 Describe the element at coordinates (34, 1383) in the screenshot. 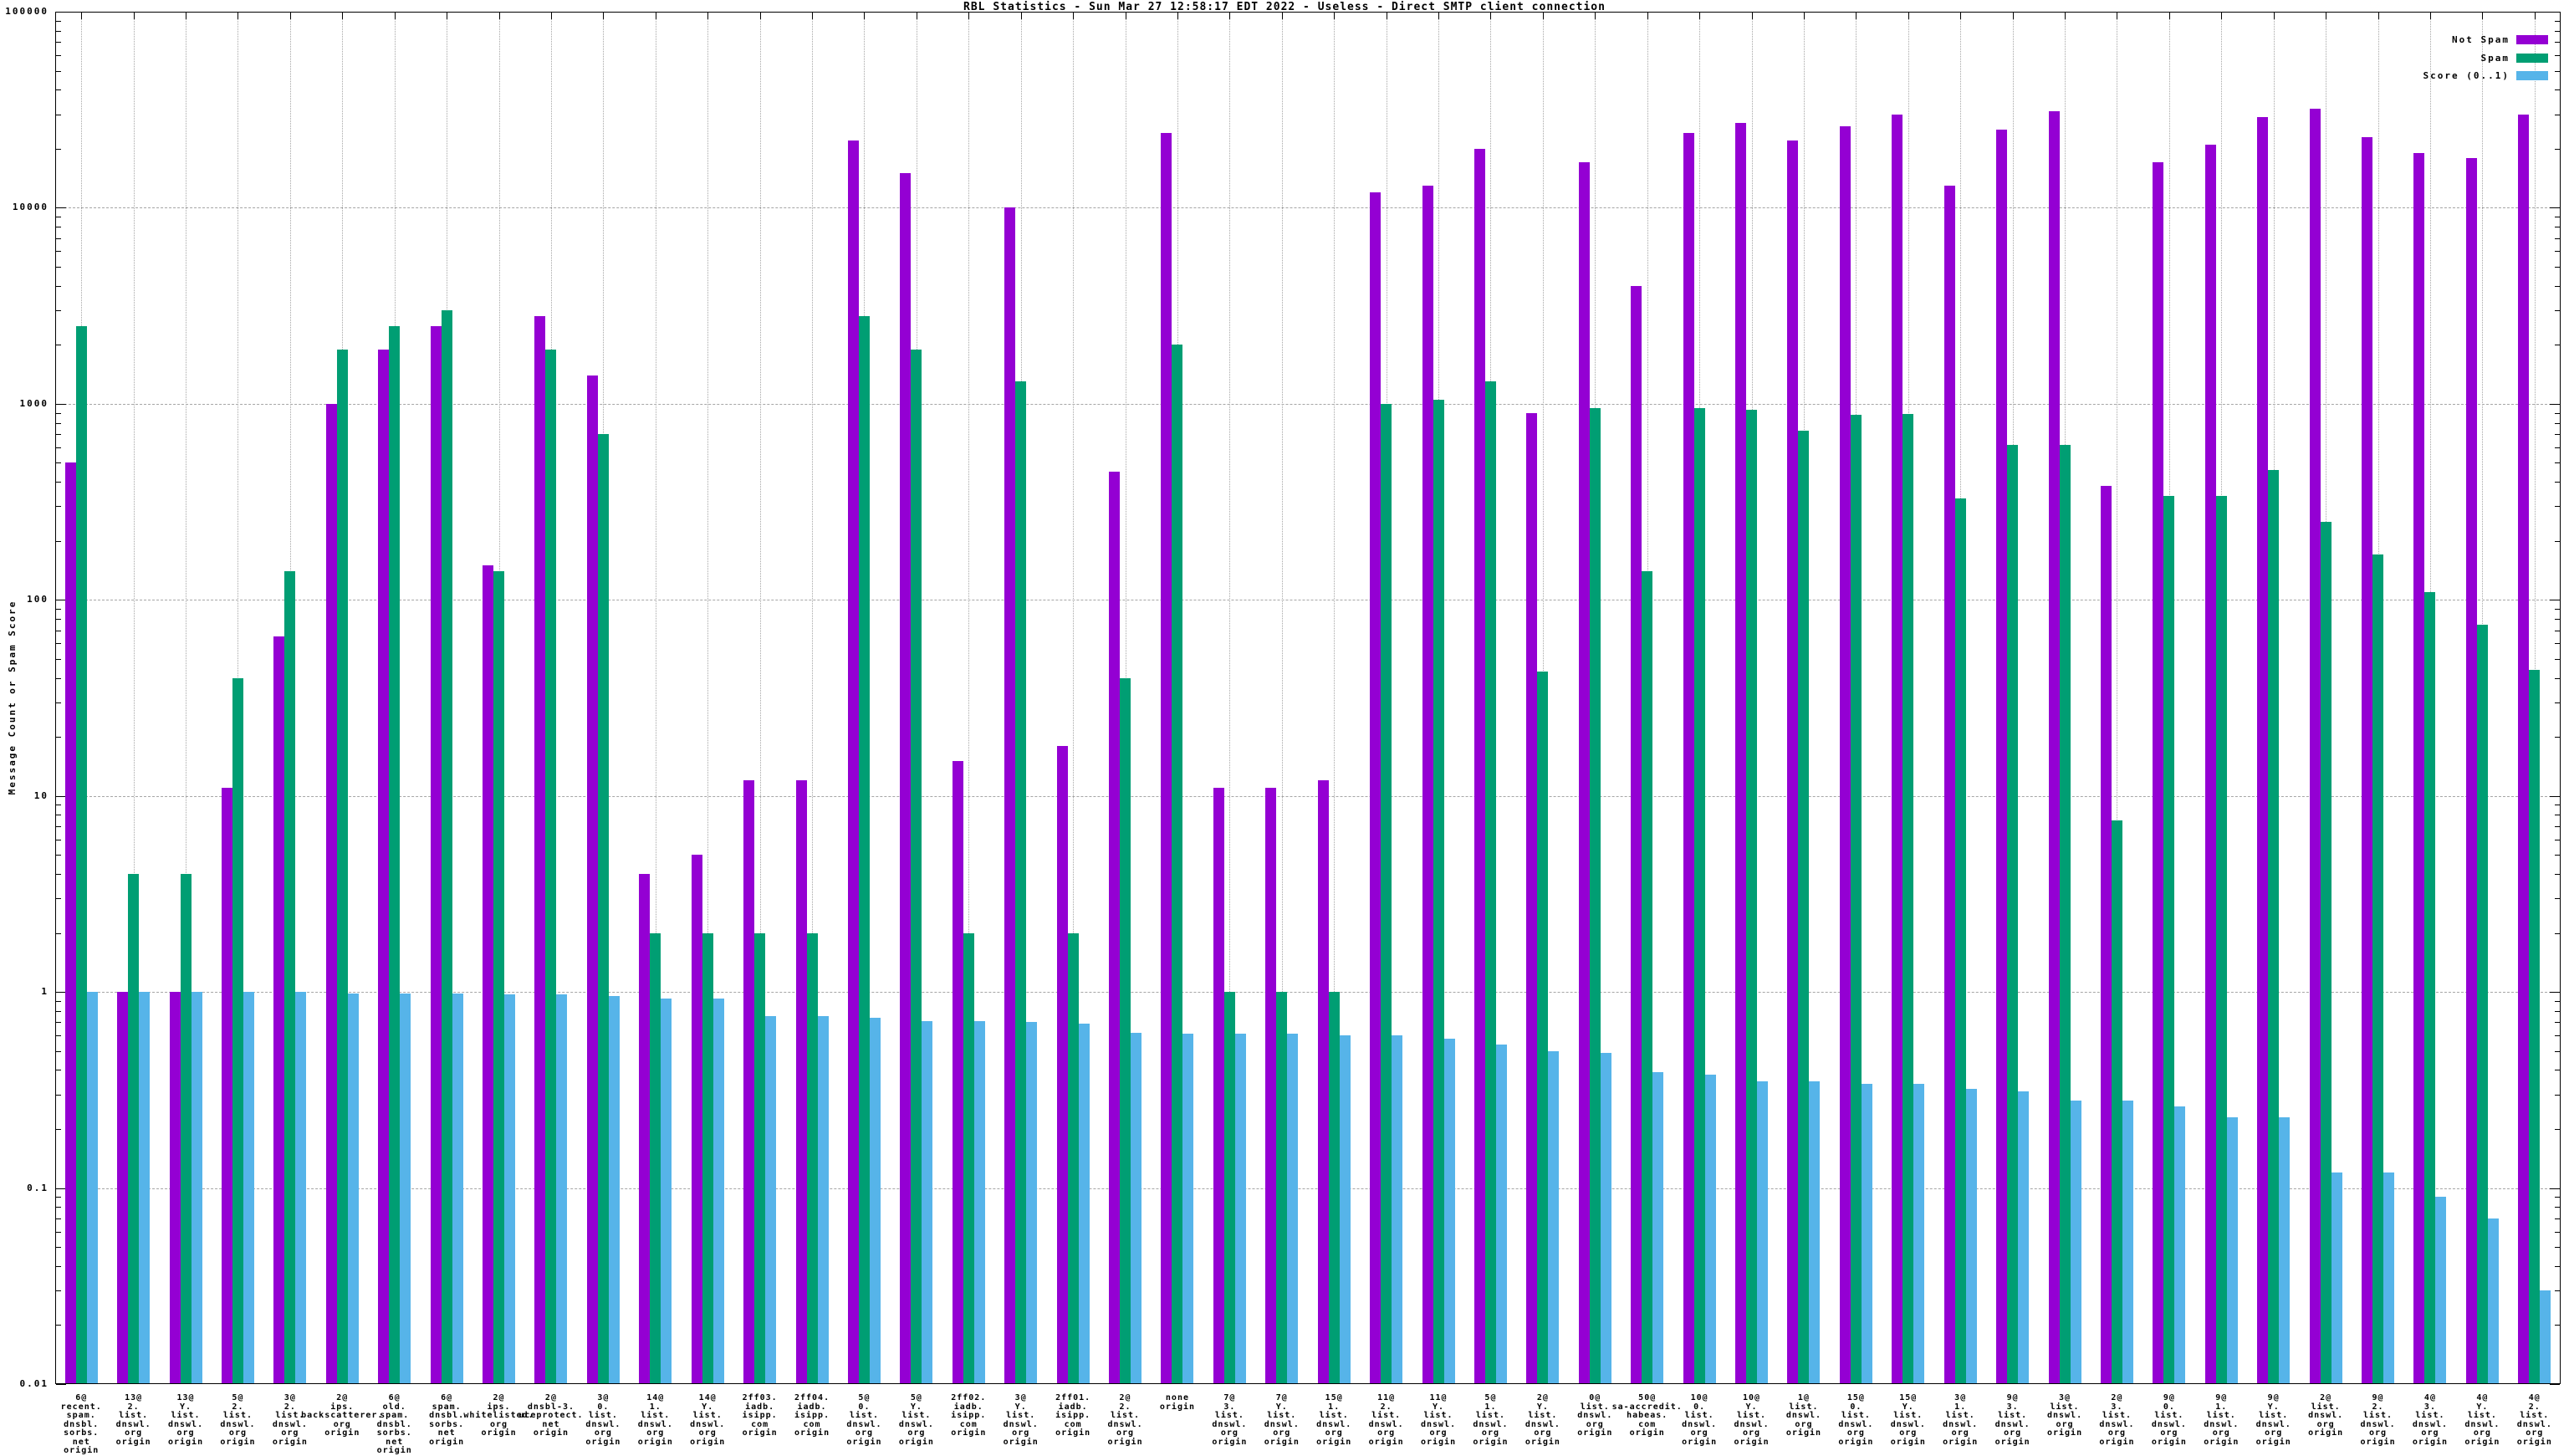

I see `y-tick-label: 0.01` at that location.